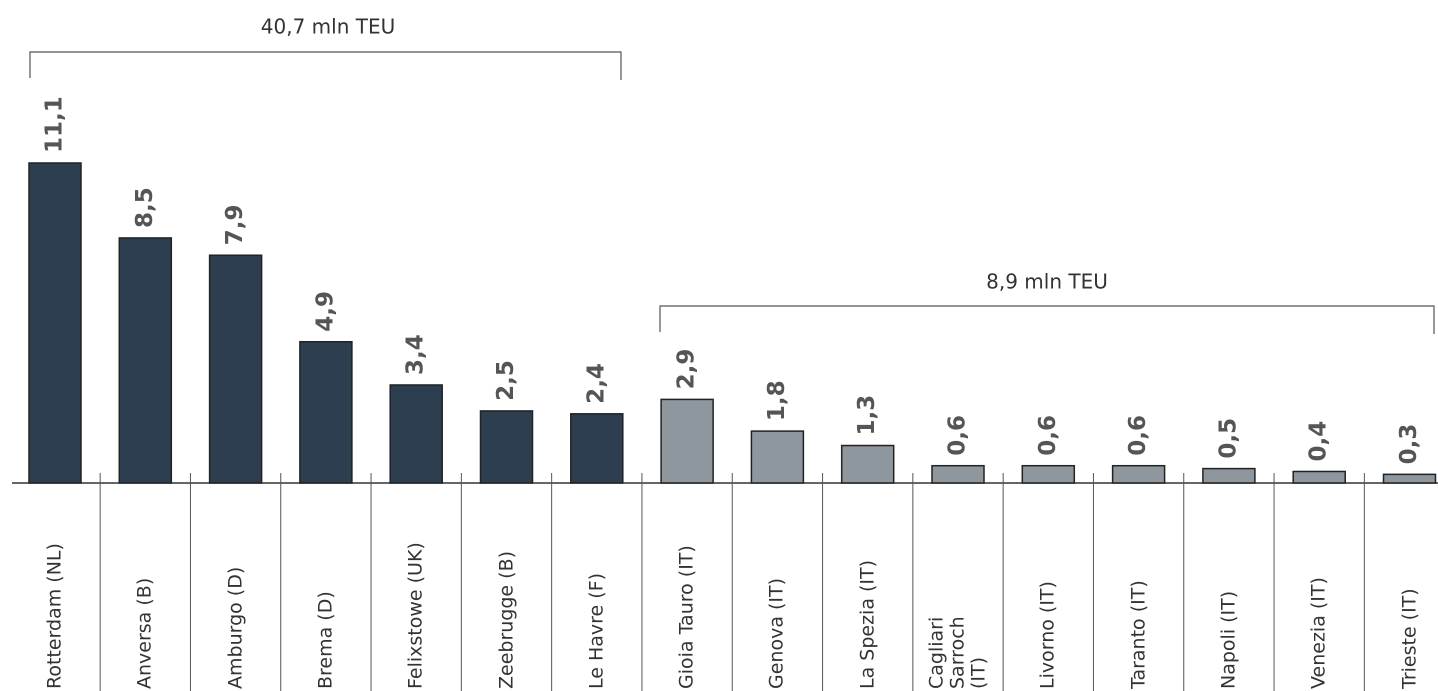 The image size is (1438, 691). What do you see at coordinates (144, 633) in the screenshot?
I see `x-tick-label: Anversa (B)` at bounding box center [144, 633].